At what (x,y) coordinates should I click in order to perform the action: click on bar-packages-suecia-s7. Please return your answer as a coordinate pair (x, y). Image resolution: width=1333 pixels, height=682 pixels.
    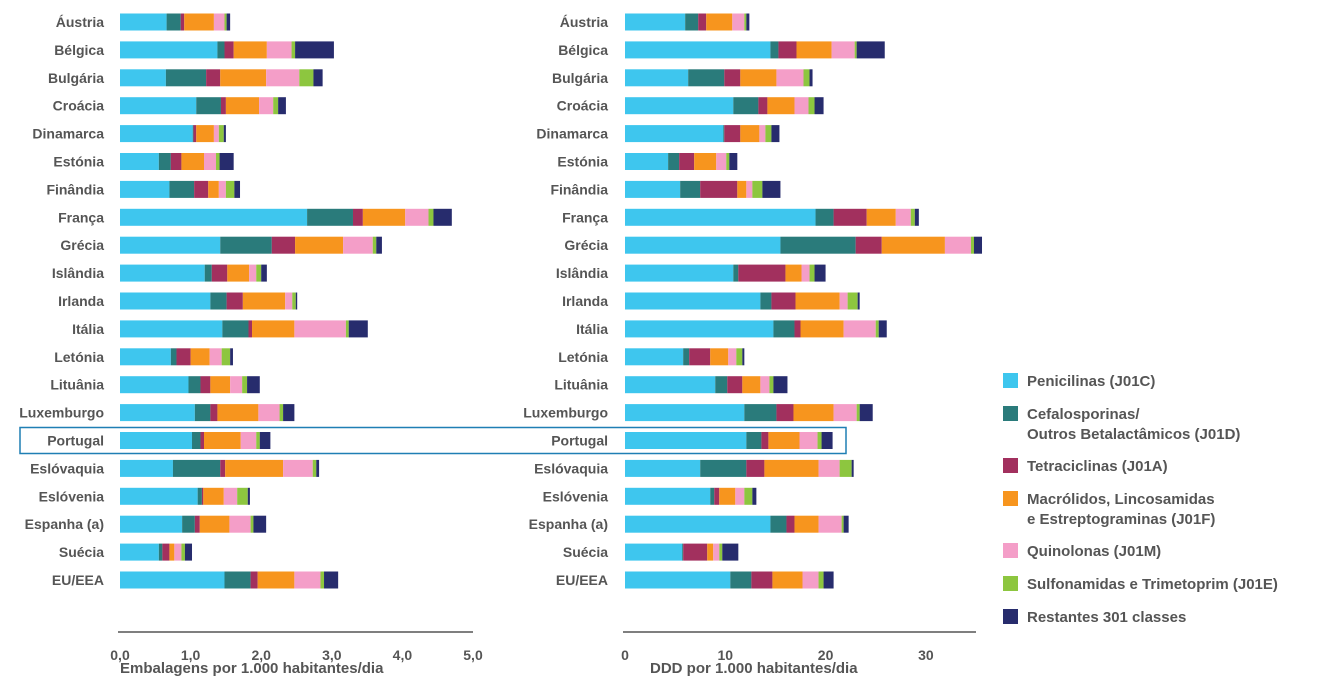
    Looking at the image, I should click on (188, 552).